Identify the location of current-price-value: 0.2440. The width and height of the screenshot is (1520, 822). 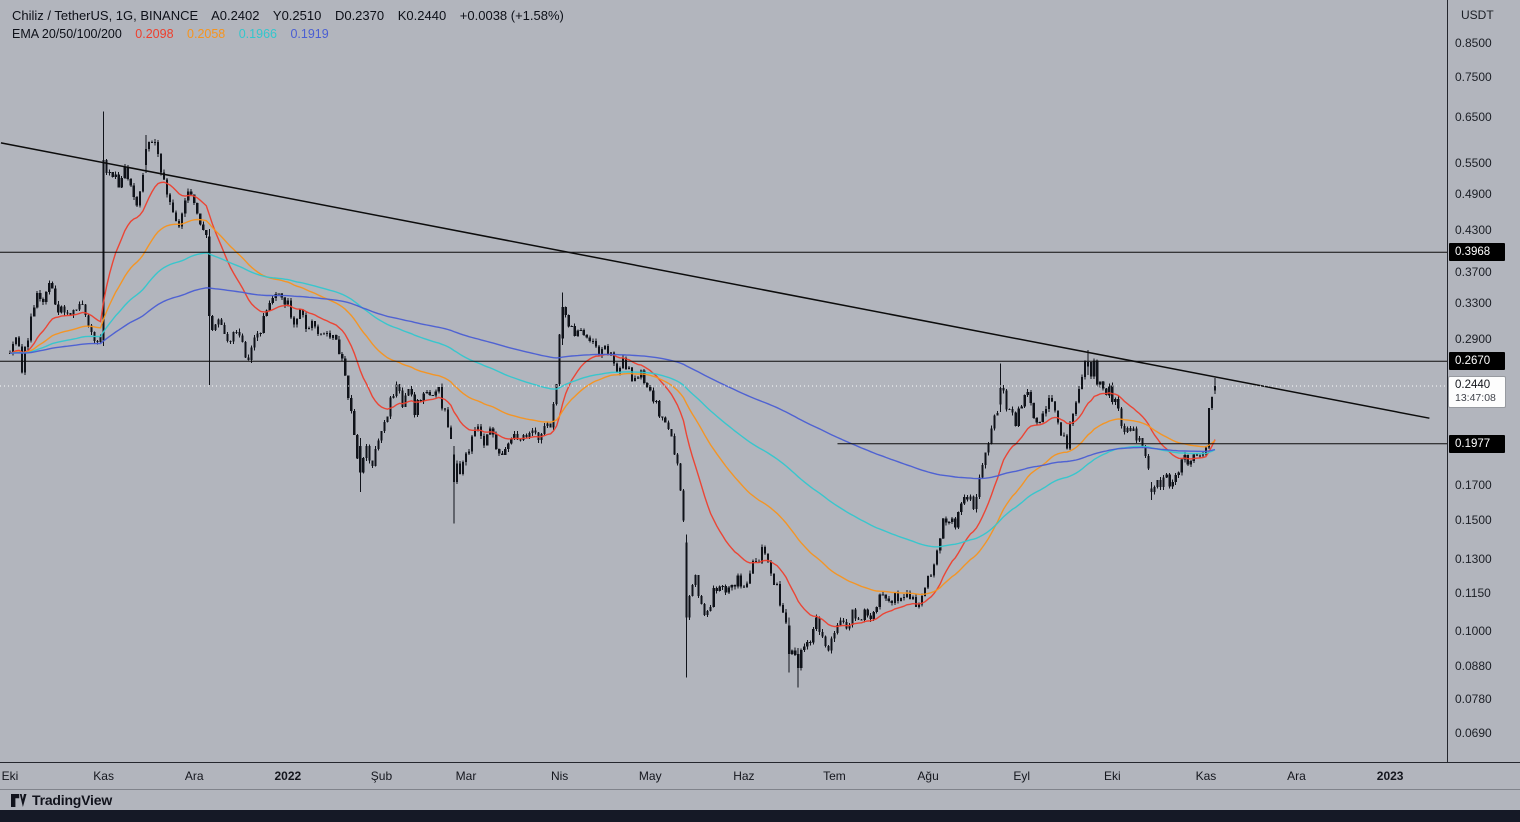
(1473, 384).